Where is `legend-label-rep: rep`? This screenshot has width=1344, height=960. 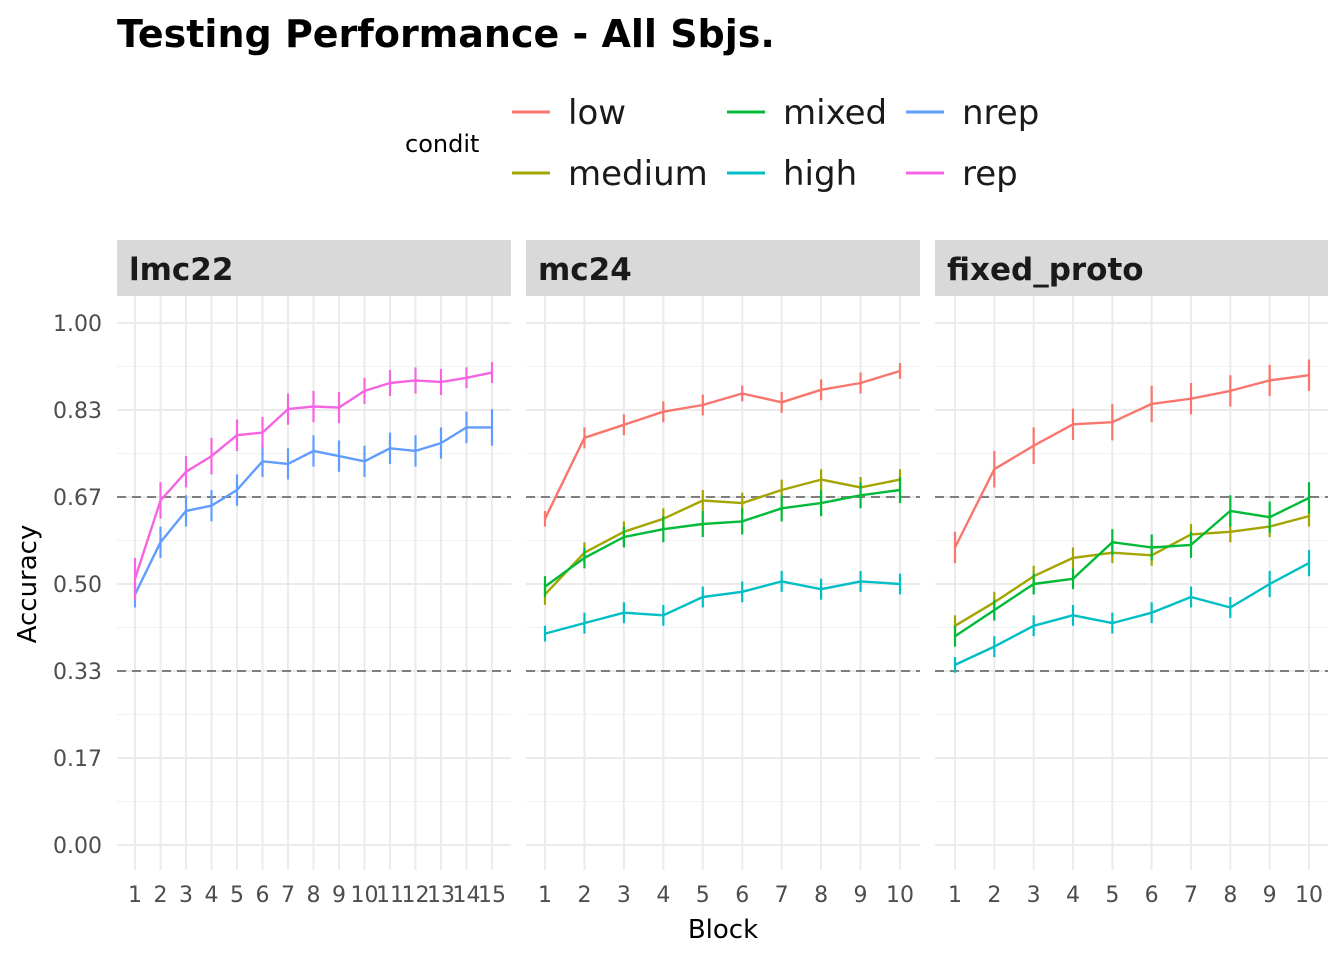
legend-label-rep: rep is located at coordinates (990, 174).